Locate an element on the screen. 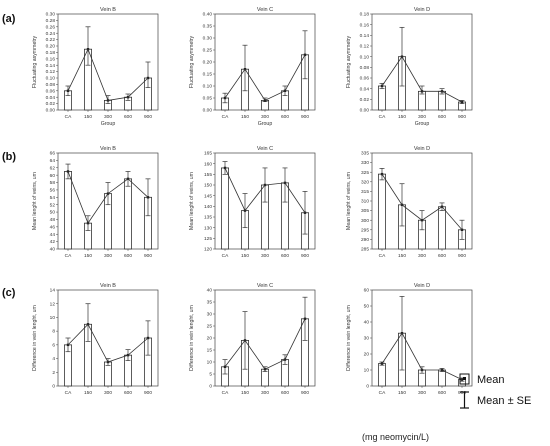 Image resolution: width=550 pixels, height=446 pixels. y-tick-label: 325 is located at coordinates (365, 173).